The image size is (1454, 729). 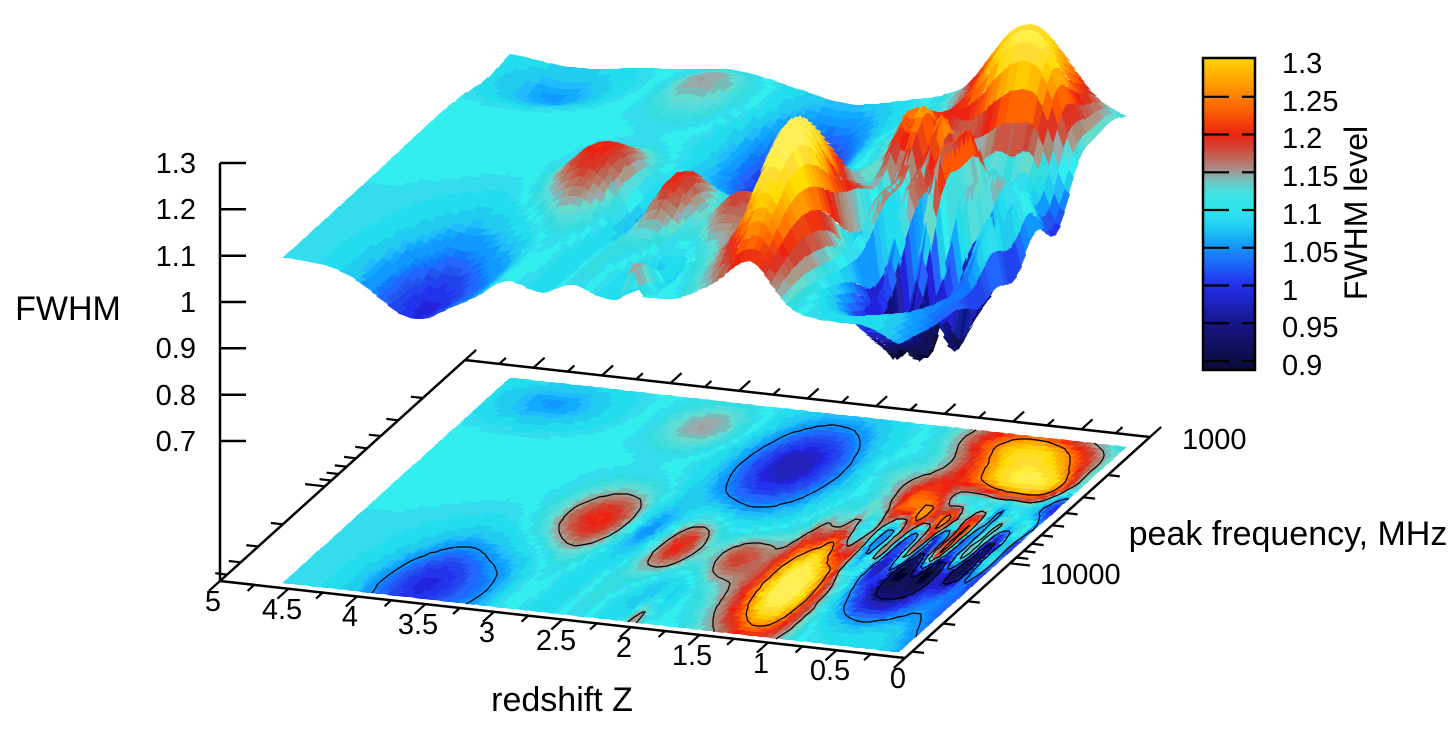 What do you see at coordinates (487, 633) in the screenshot?
I see `svg-text: 3` at bounding box center [487, 633].